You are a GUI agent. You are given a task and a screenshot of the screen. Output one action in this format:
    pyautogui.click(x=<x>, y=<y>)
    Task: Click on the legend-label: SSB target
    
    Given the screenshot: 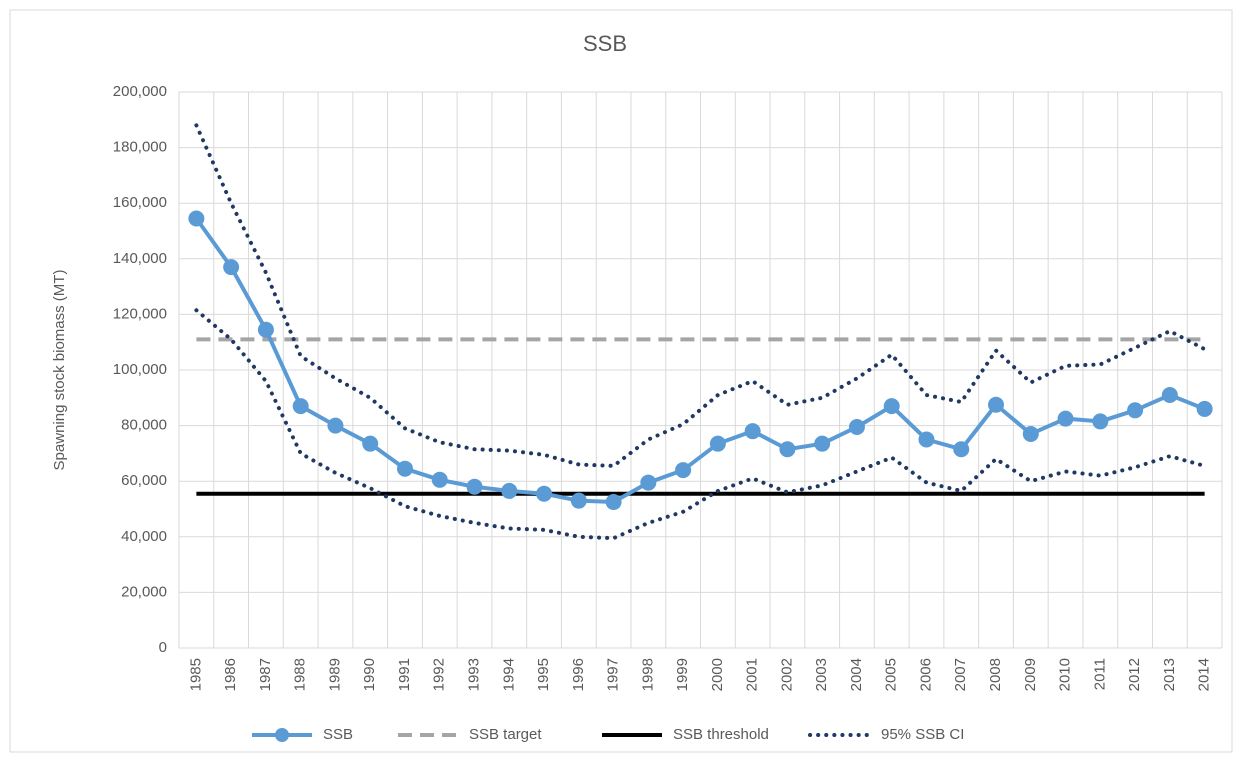 What is the action you would take?
    pyautogui.click(x=505, y=734)
    